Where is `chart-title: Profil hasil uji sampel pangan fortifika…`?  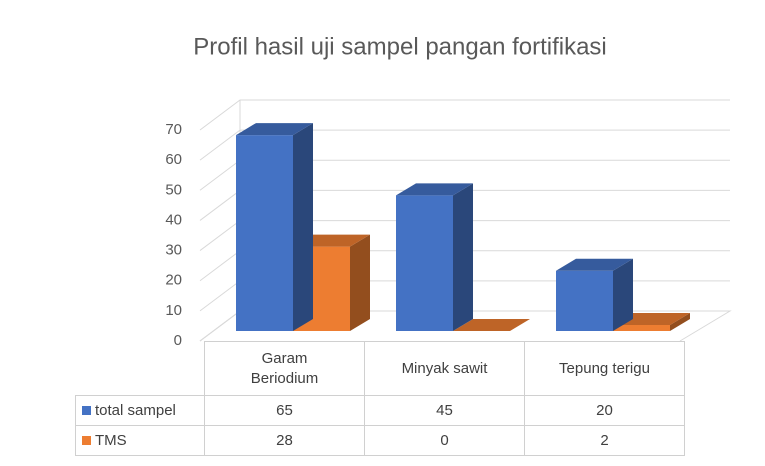
chart-title: Profil hasil uji sampel pangan fortifika… is located at coordinates (400, 46).